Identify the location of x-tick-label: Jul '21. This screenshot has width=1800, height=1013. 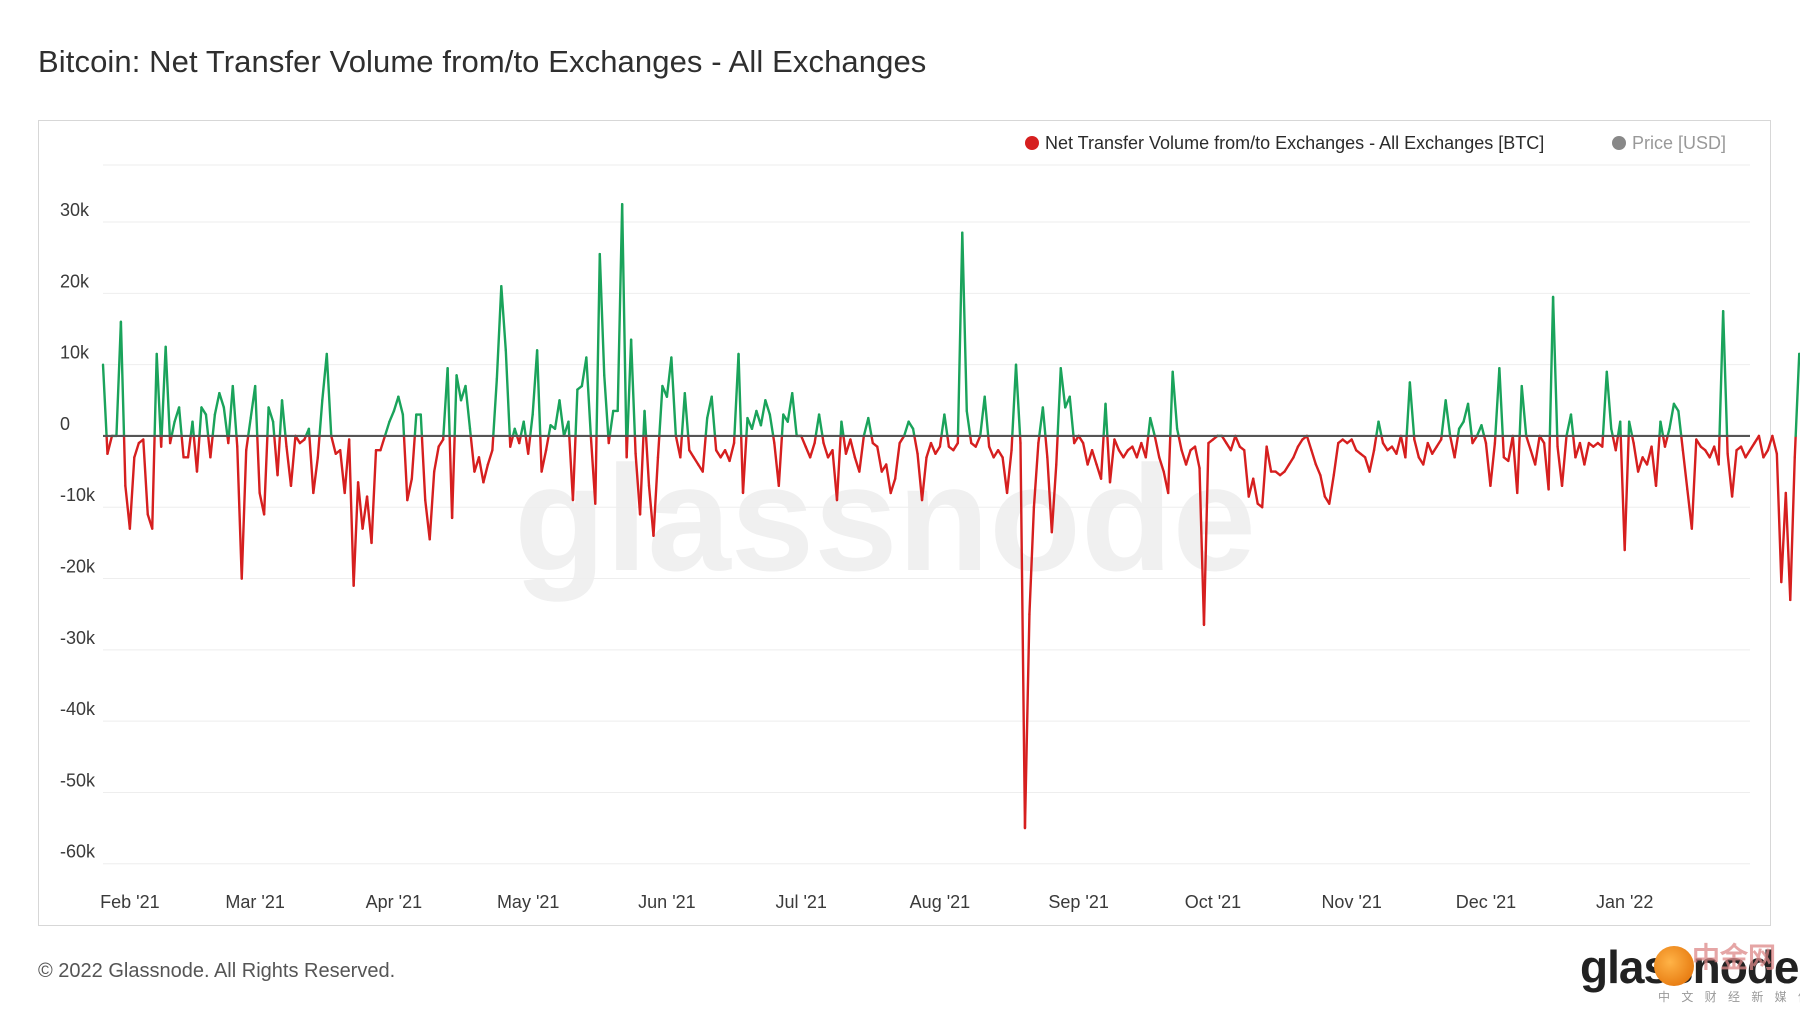
(800, 902).